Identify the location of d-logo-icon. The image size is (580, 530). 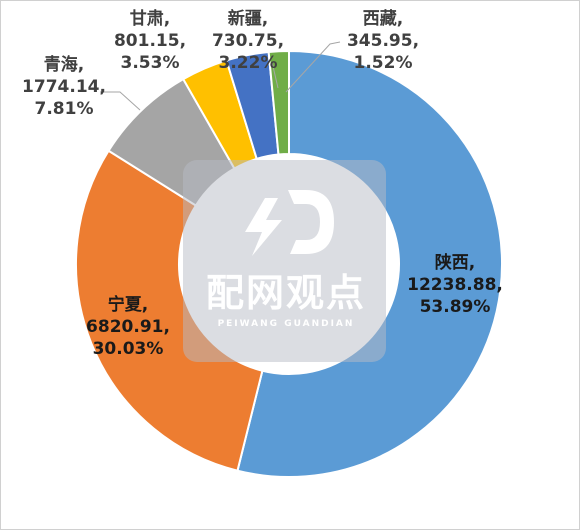
(311, 222).